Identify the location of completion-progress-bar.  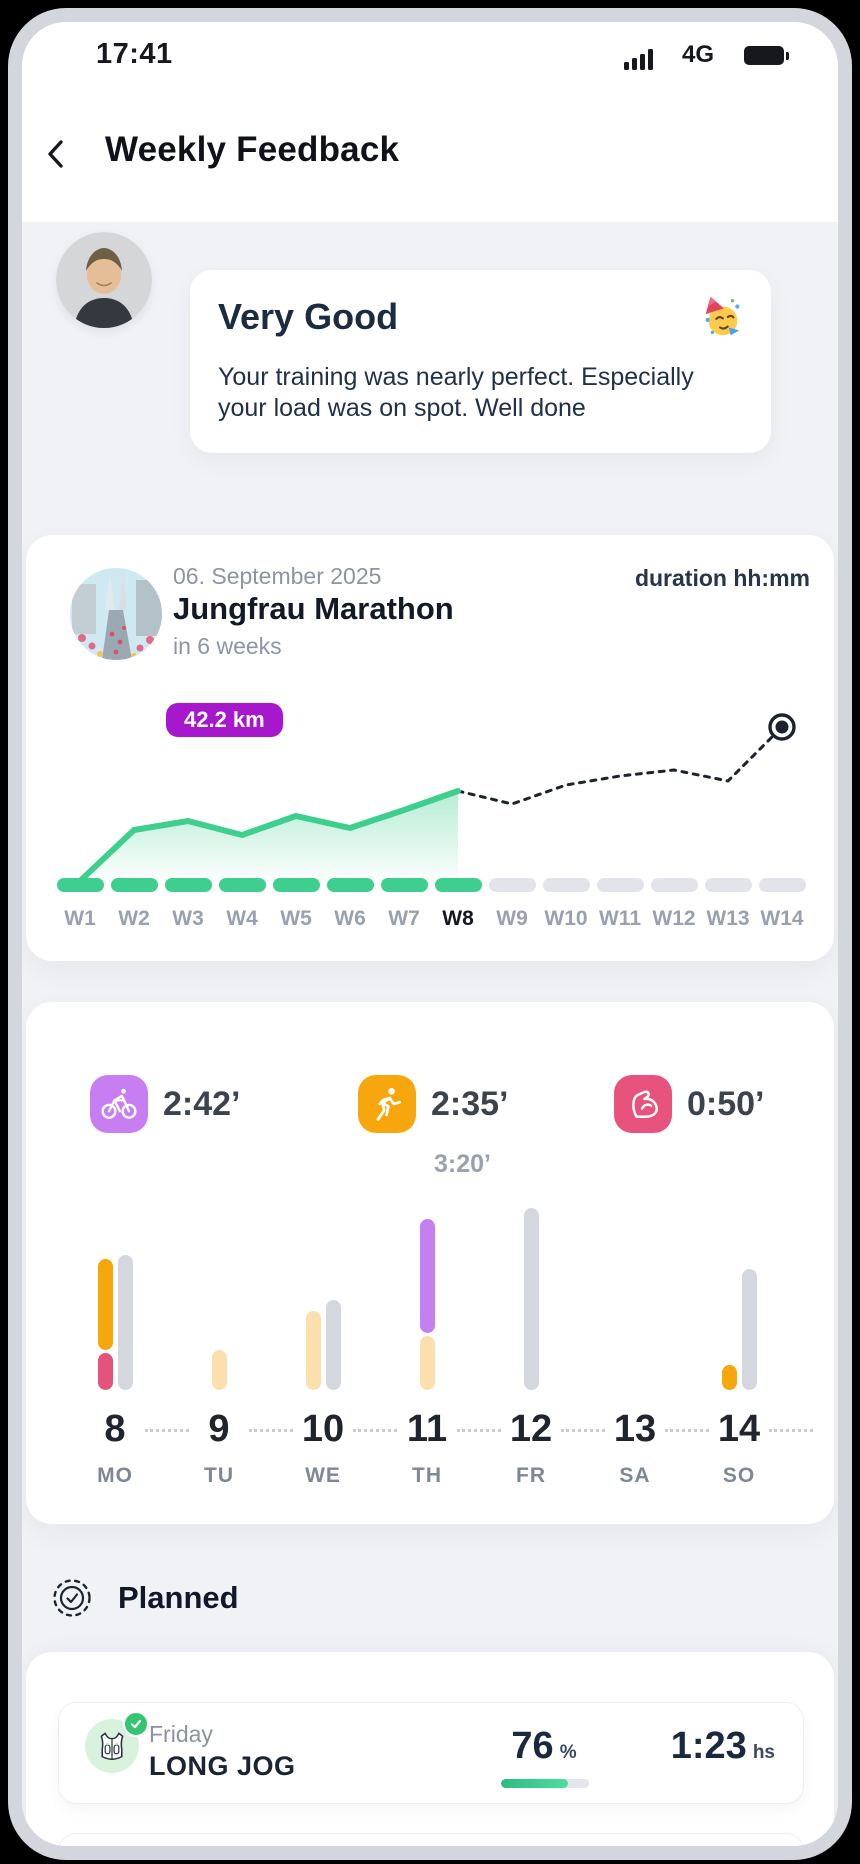
(545, 1783).